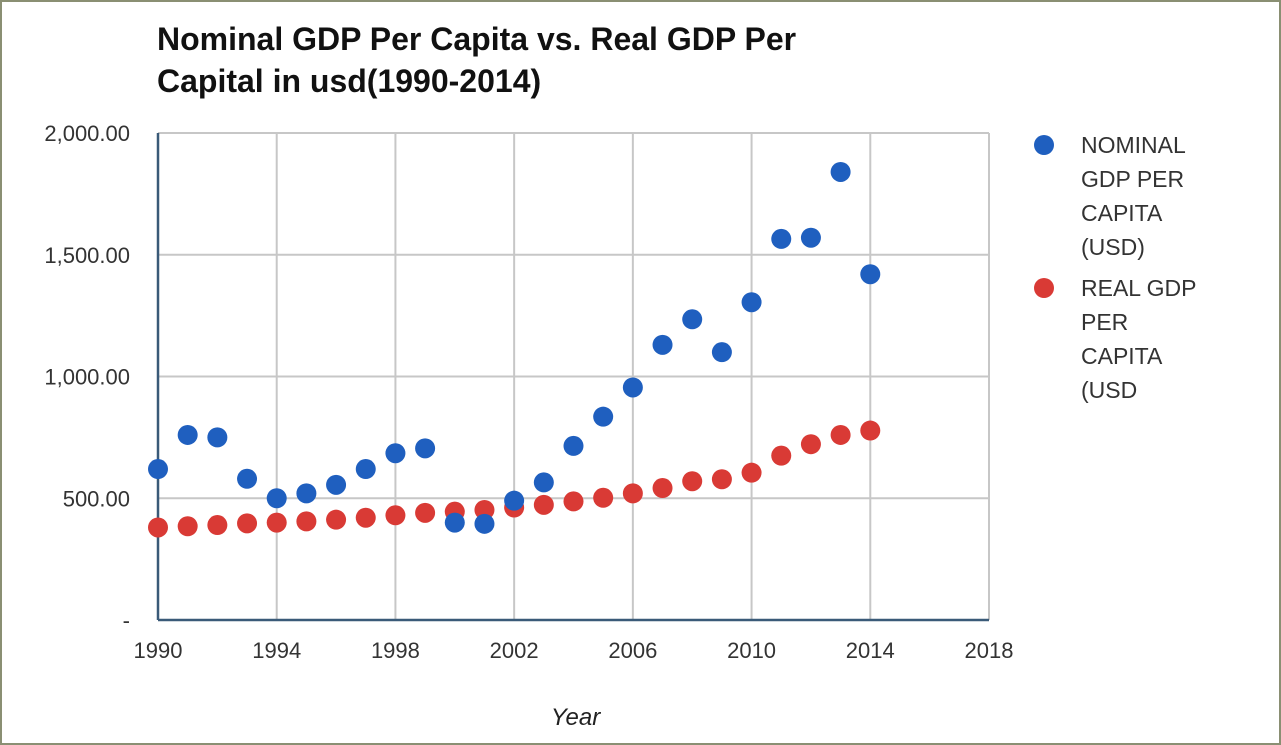 The width and height of the screenshot is (1281, 745). What do you see at coordinates (1138, 288) in the screenshot?
I see `legend-label: REAL GDP` at bounding box center [1138, 288].